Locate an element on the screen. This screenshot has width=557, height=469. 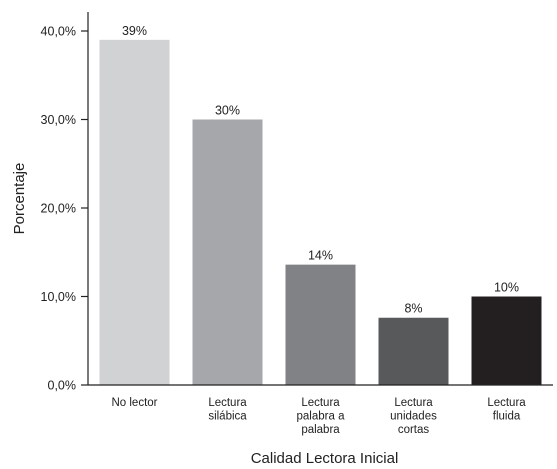
x-tick-label-line: palabra a is located at coordinates (321, 417).